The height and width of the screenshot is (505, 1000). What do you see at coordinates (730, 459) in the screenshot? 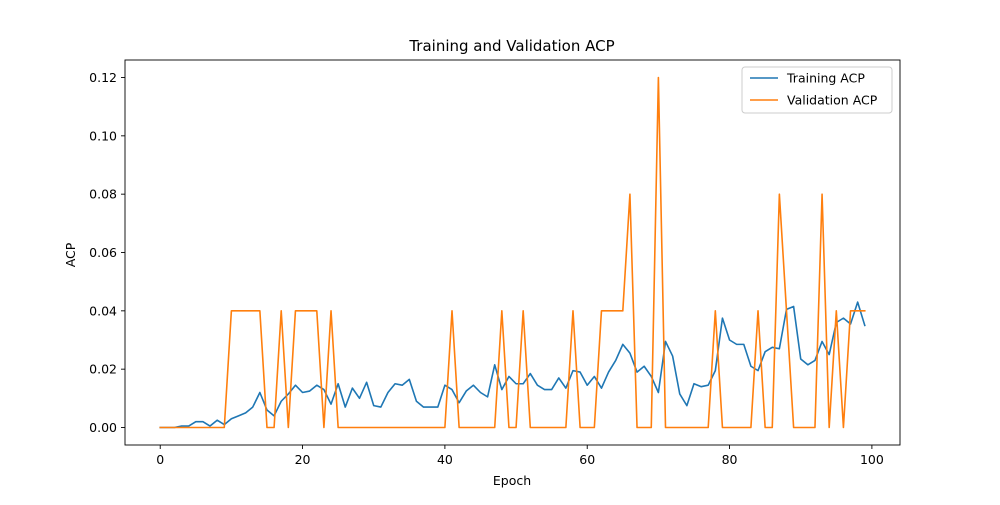
I see `x-tick-label: 80` at bounding box center [730, 459].